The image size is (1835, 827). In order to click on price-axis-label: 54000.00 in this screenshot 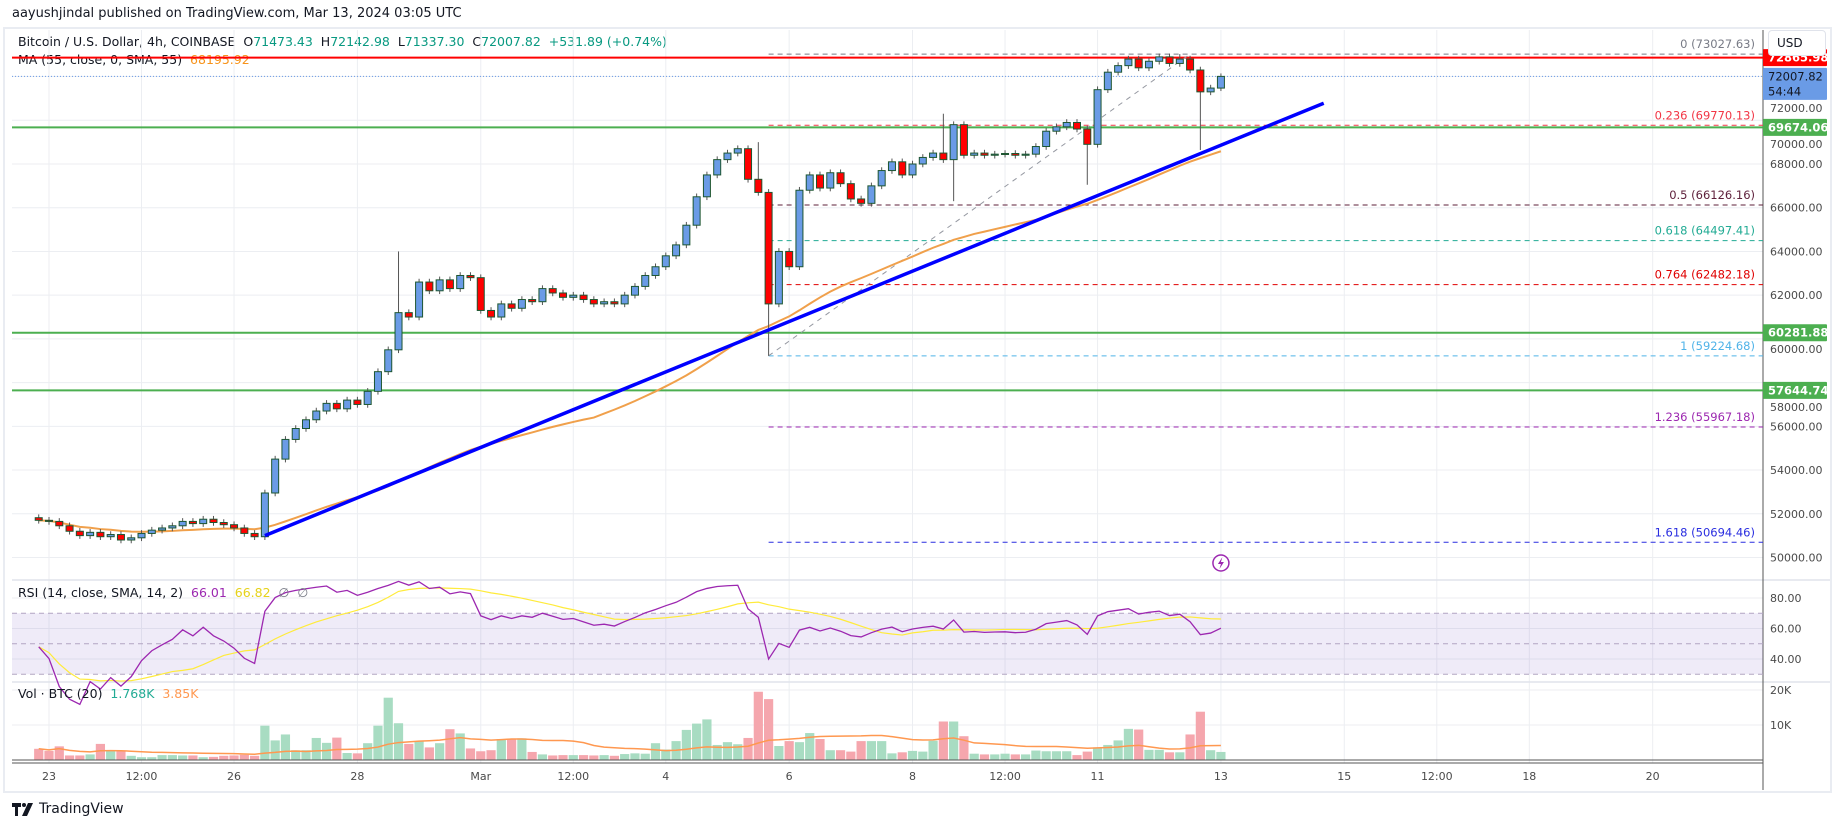, I will do `click(1796, 470)`.